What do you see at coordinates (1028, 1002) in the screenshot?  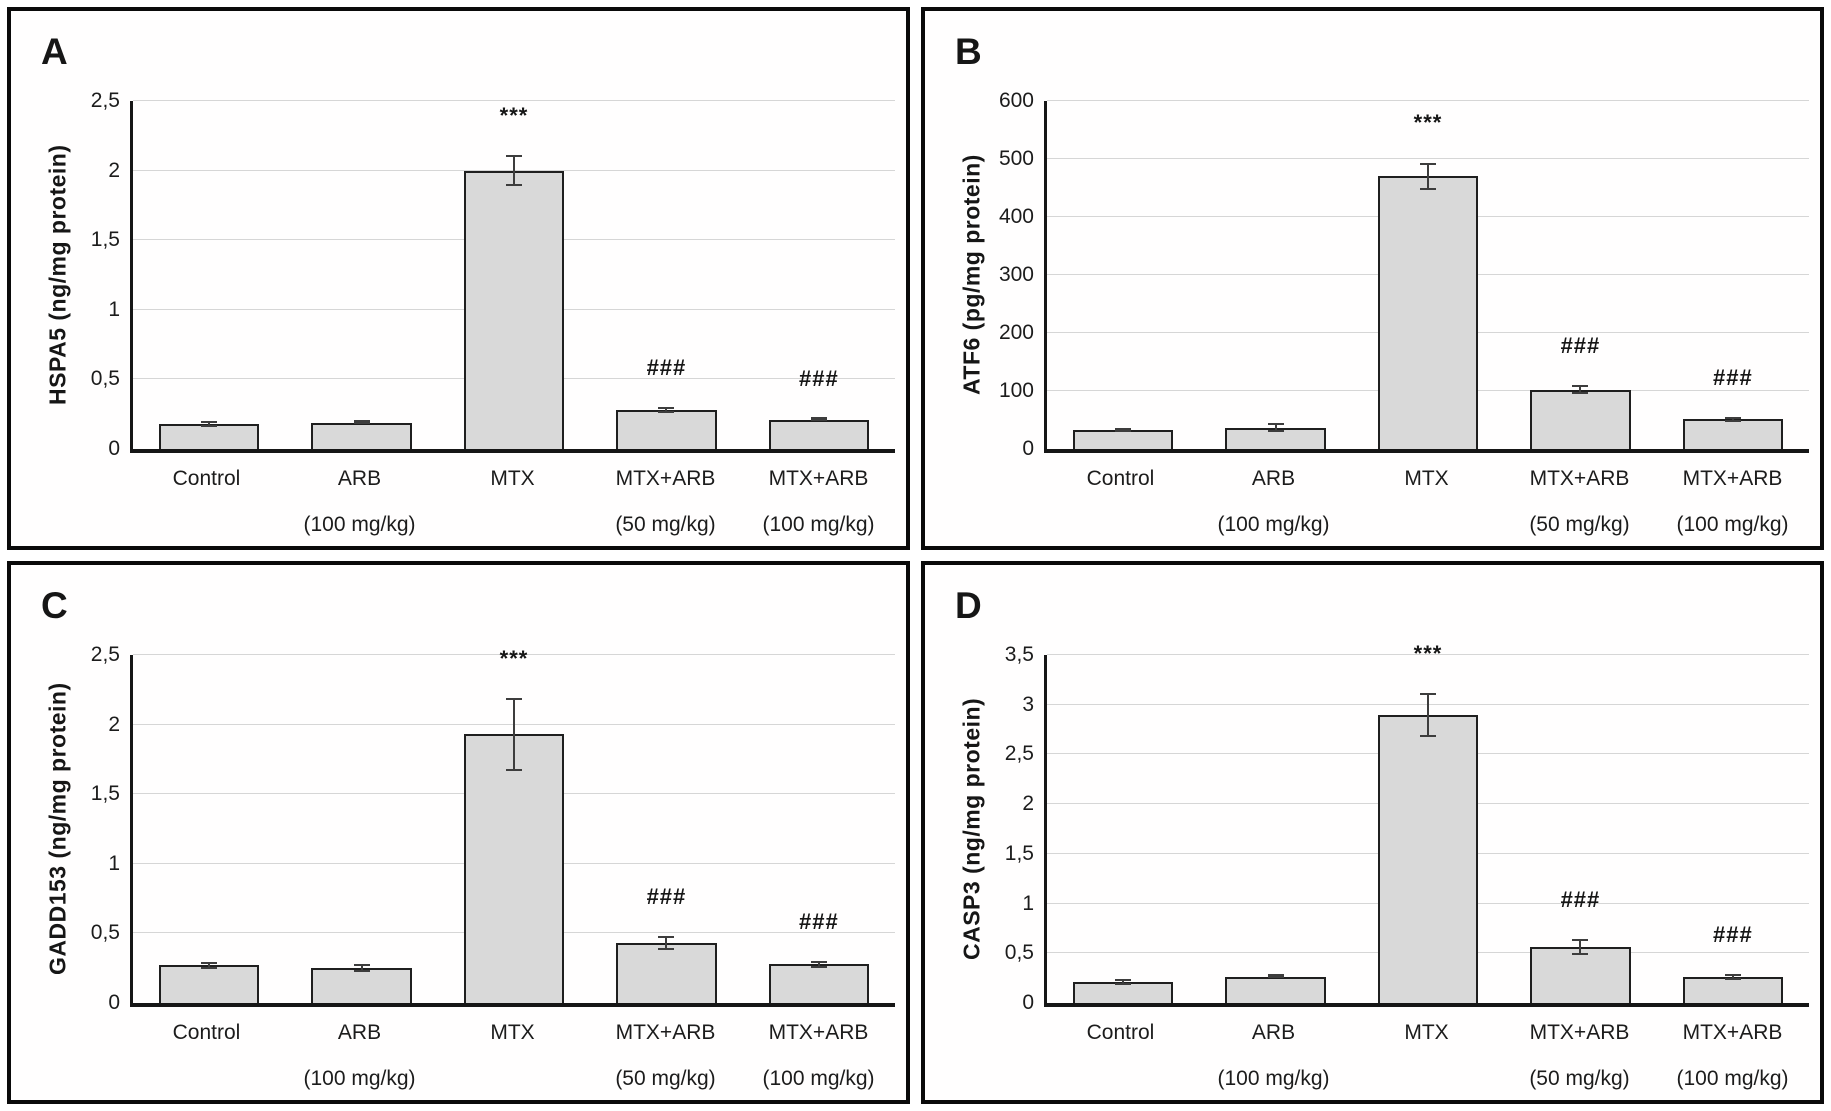 I see `y-tick-label: 0` at bounding box center [1028, 1002].